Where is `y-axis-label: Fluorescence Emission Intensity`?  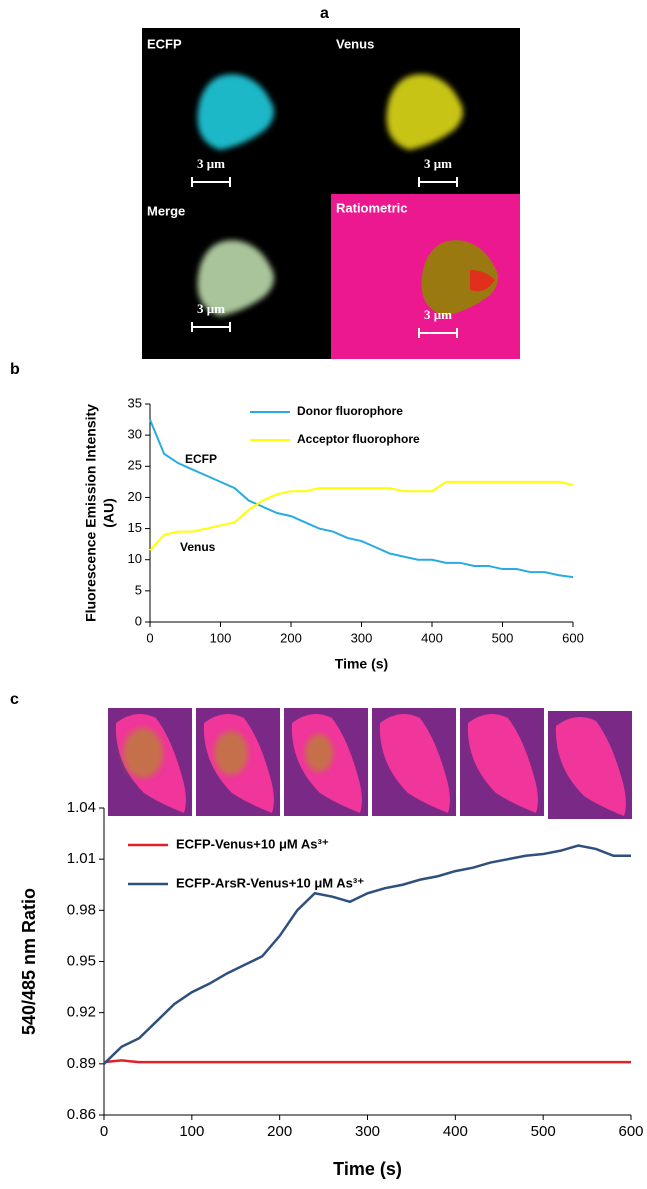
y-axis-label: Fluorescence Emission Intensity is located at coordinates (91, 513).